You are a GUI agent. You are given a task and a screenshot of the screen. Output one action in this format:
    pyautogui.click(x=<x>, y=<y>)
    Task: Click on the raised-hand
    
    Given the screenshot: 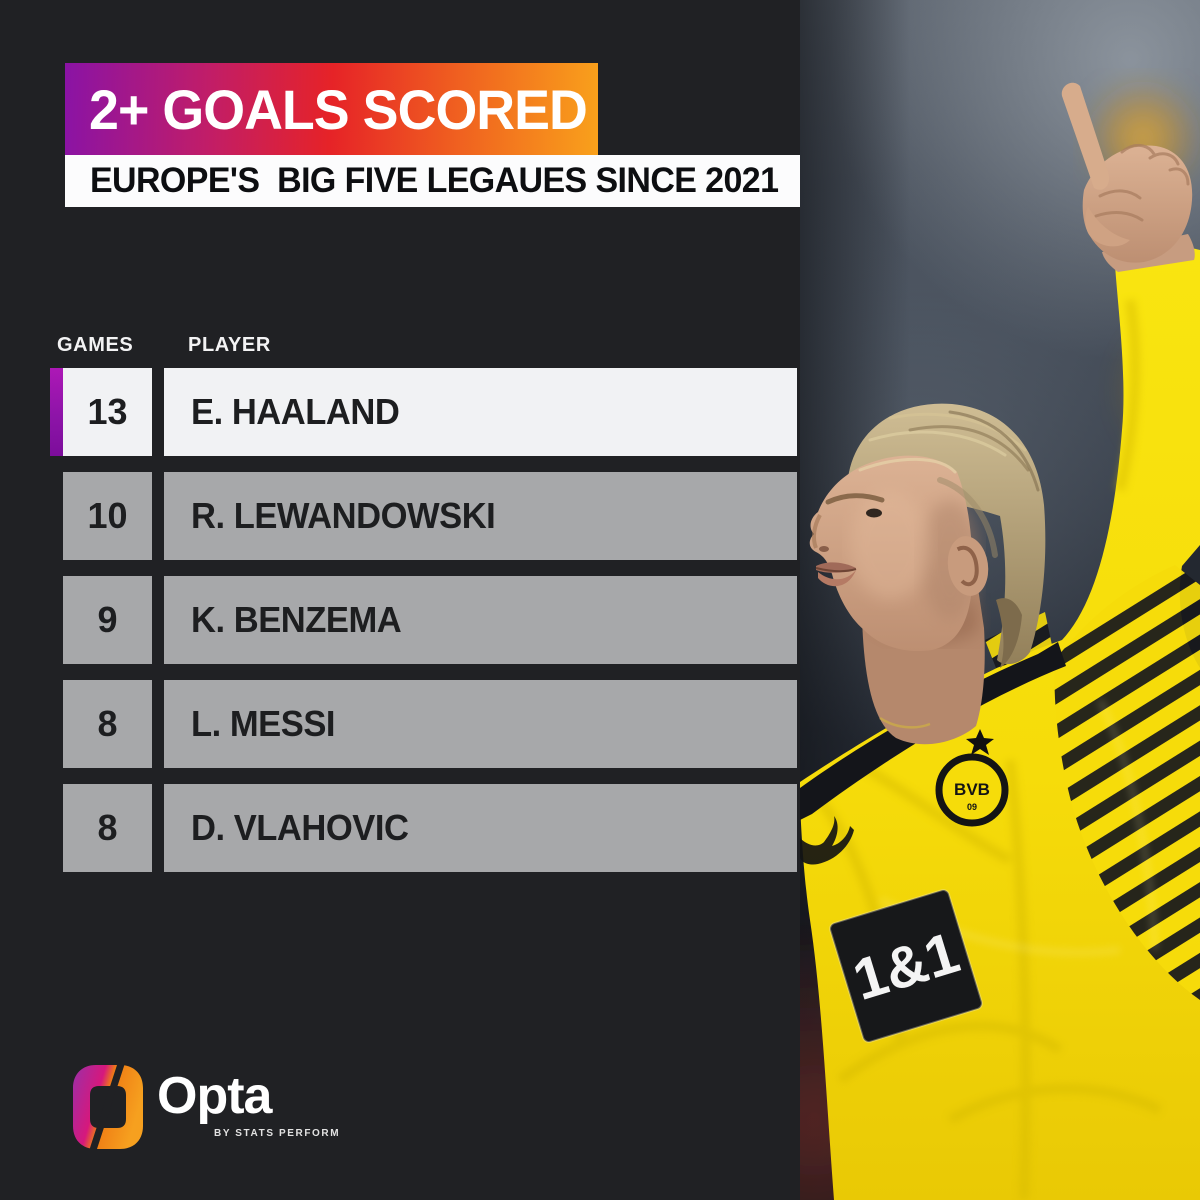 What is the action you would take?
    pyautogui.click(x=1128, y=177)
    